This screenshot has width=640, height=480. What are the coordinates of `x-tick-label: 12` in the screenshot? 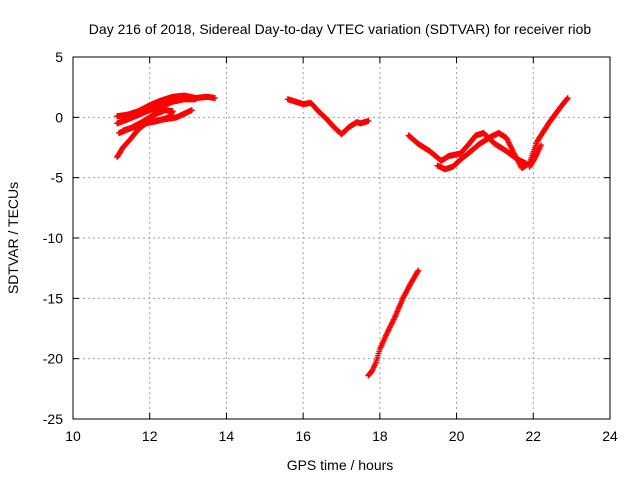 It's located at (150, 436).